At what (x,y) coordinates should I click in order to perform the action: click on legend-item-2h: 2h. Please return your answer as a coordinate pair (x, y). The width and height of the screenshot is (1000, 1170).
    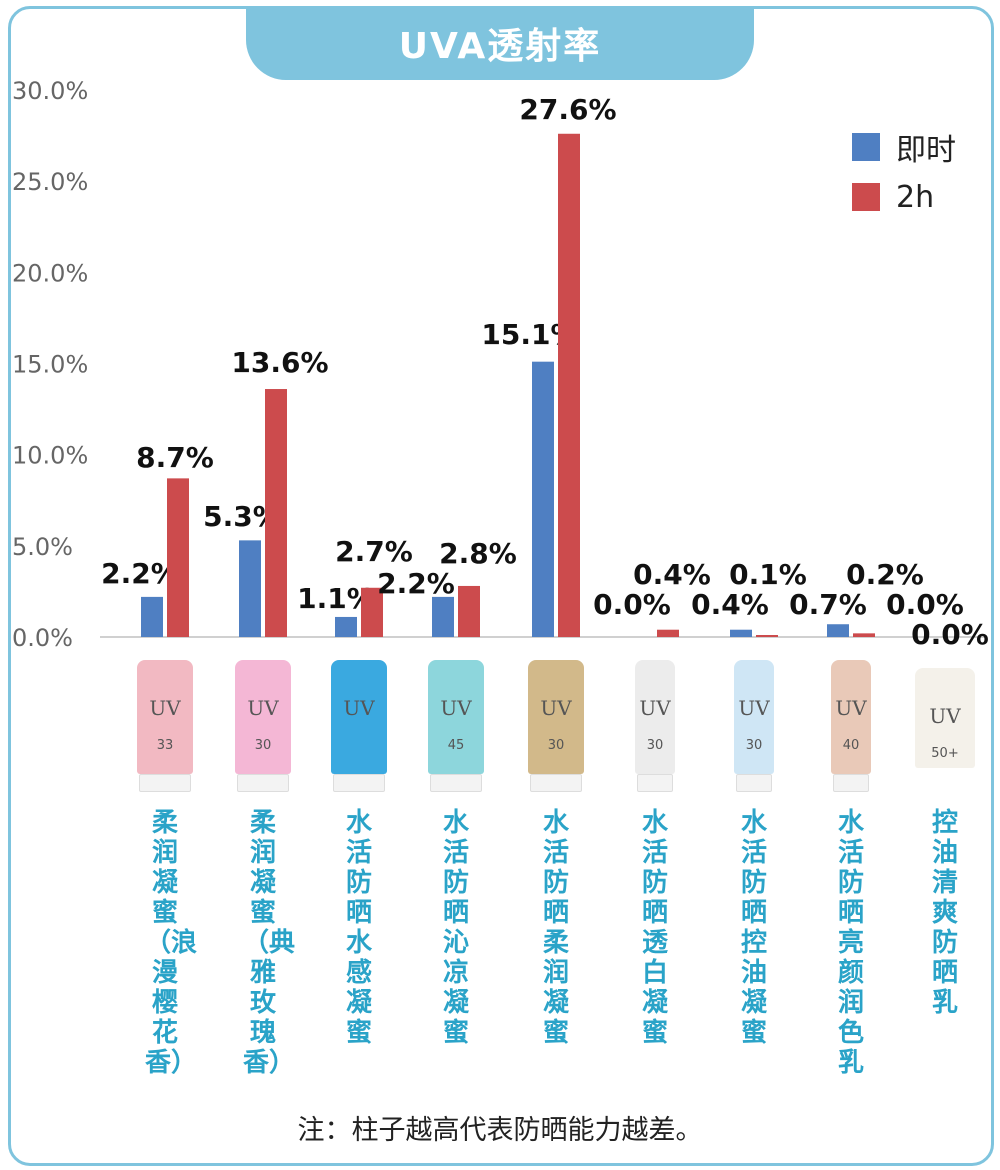
    Looking at the image, I should click on (904, 197).